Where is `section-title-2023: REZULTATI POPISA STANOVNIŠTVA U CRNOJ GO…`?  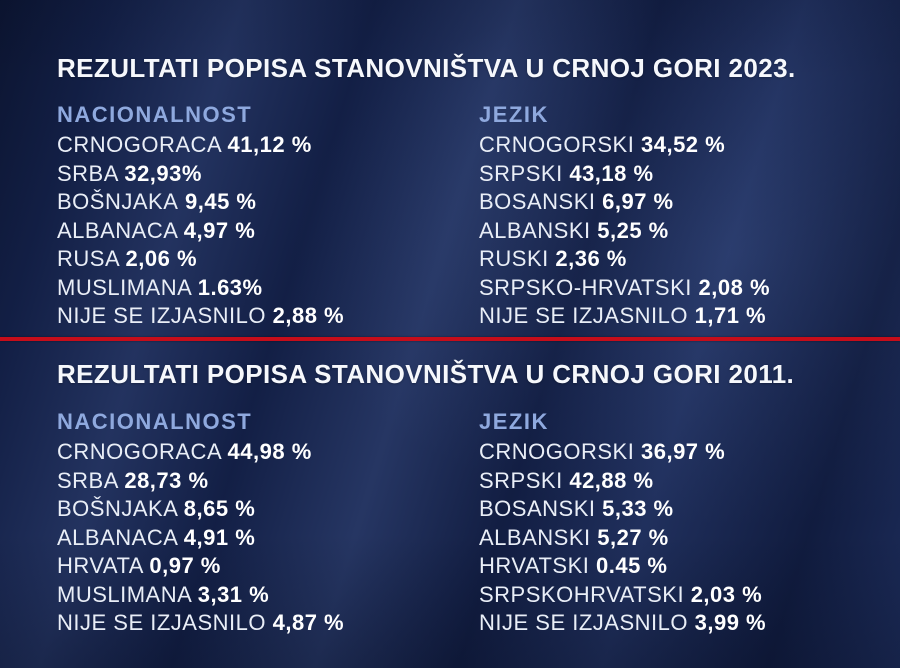 section-title-2023: REZULTATI POPISA STANOVNIŠTVA U CRNOJ GO… is located at coordinates (426, 68).